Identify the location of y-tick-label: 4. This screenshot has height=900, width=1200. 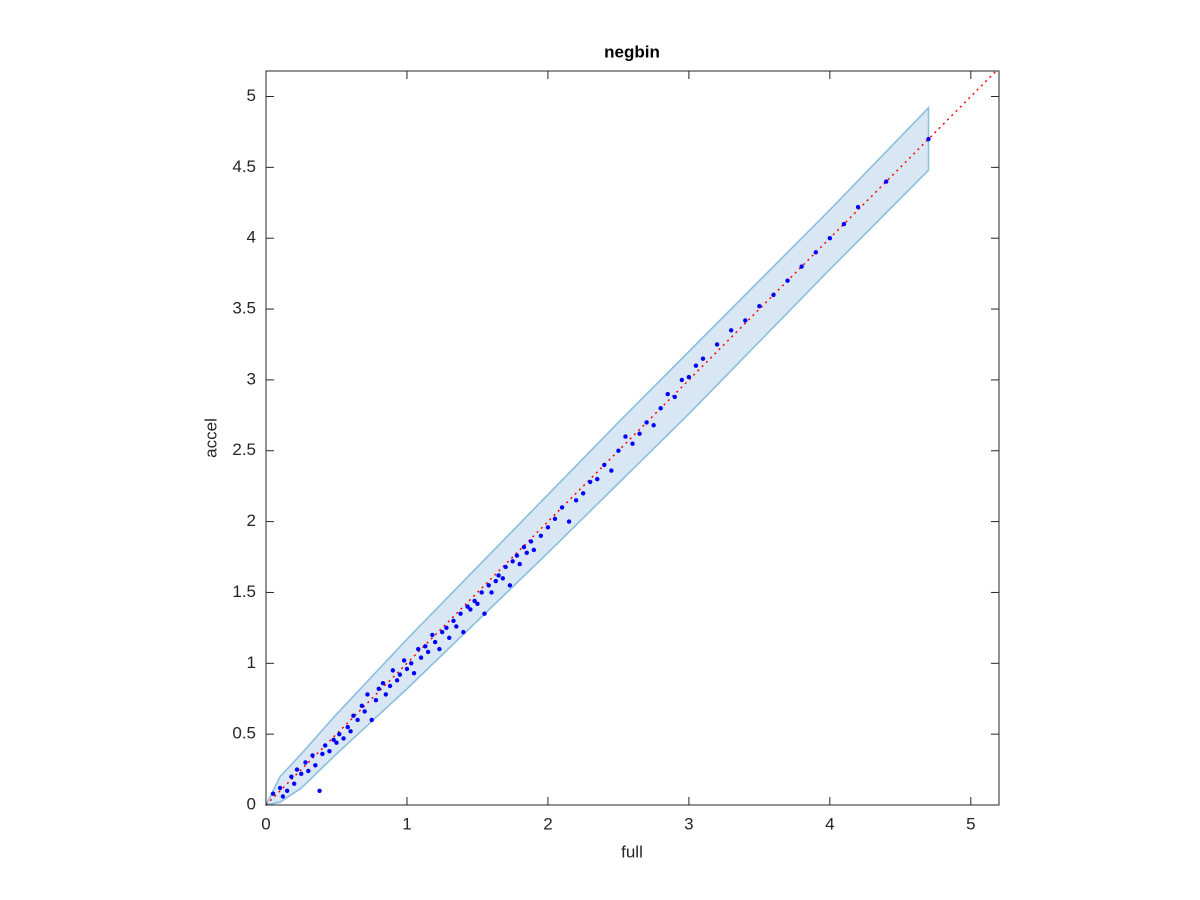
(251, 237).